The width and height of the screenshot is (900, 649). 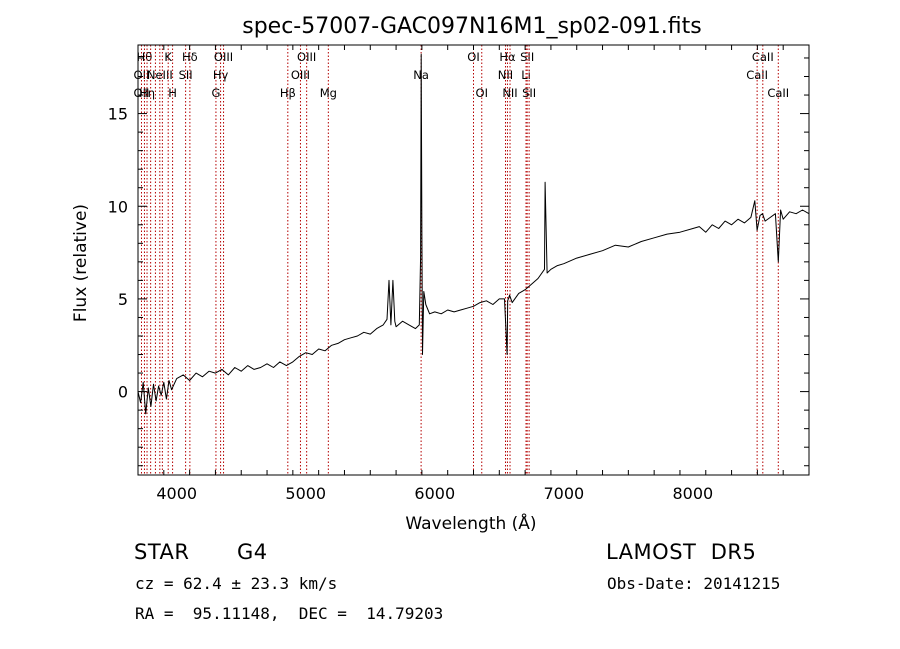 I want to click on spectral-line-label: Hγ, so click(x=221, y=75).